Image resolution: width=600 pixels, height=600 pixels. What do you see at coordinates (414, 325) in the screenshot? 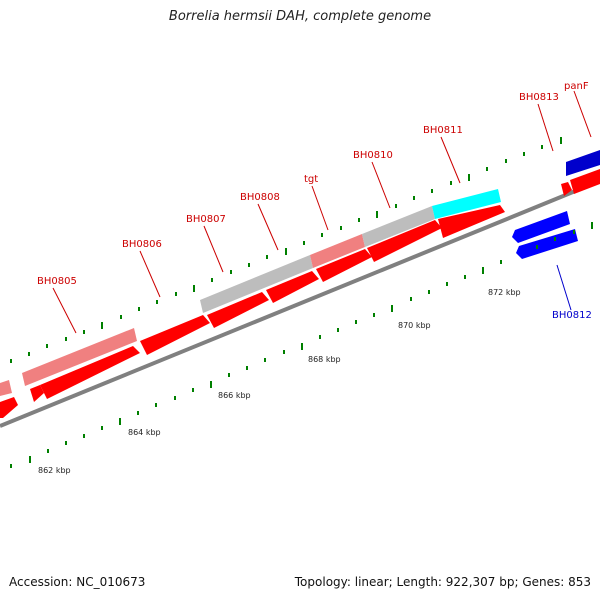
I see `axis-label-870: 870 kbp` at bounding box center [414, 325].